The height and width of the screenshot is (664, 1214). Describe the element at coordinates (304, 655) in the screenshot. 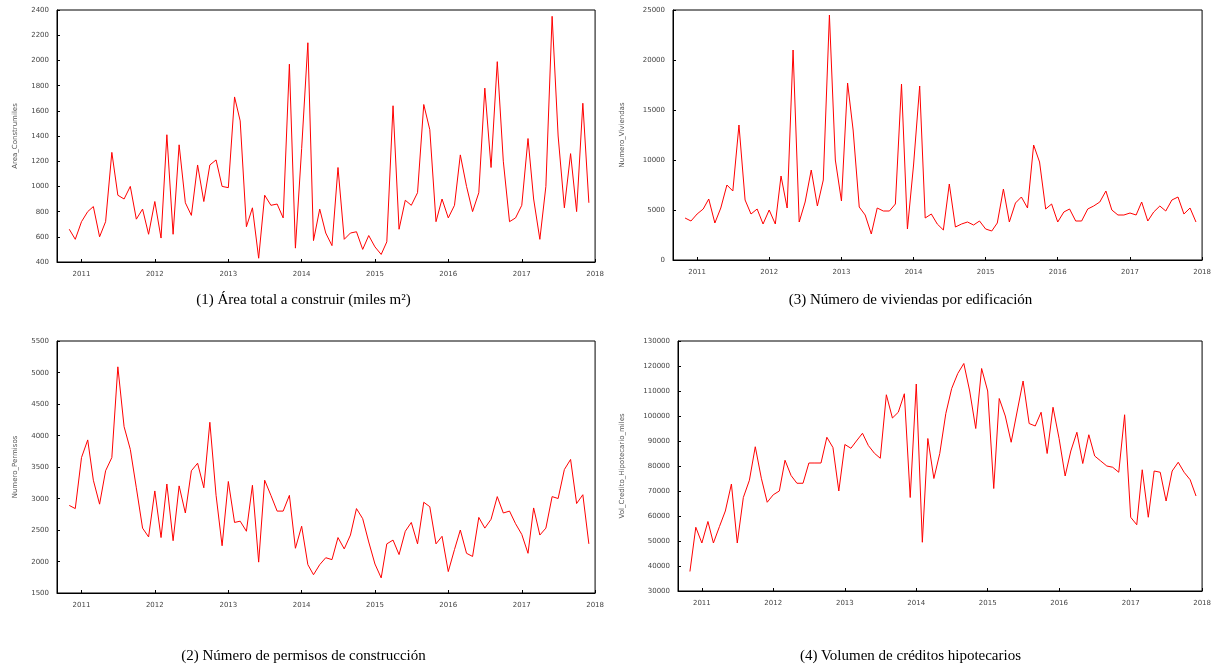

I see `text: (2) Número de permisos de construcción` at that location.